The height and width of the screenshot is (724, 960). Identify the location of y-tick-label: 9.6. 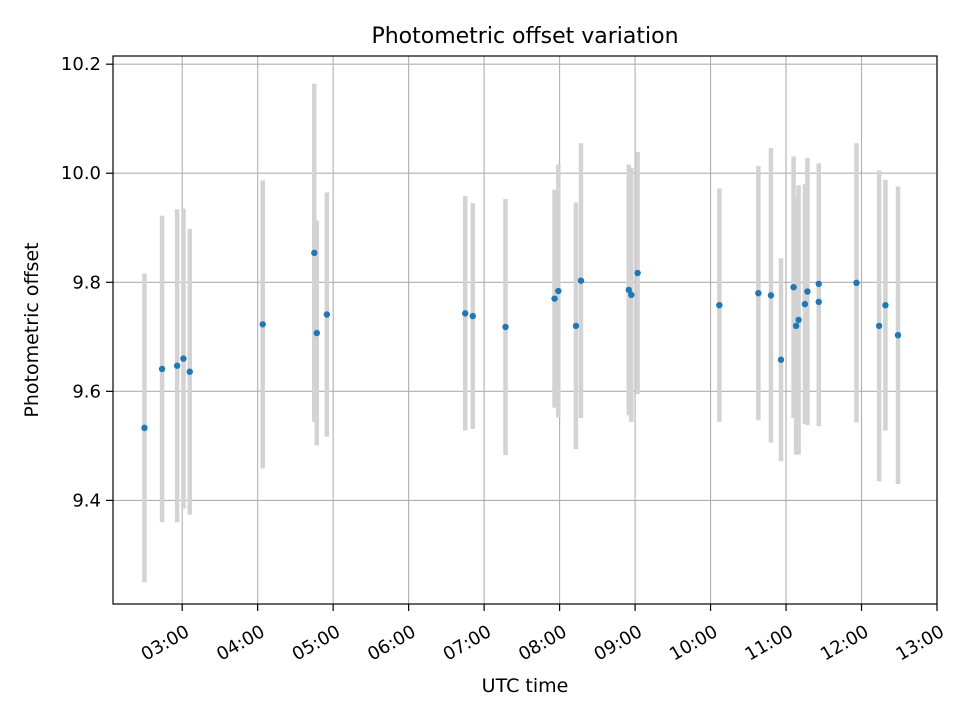
(86, 391).